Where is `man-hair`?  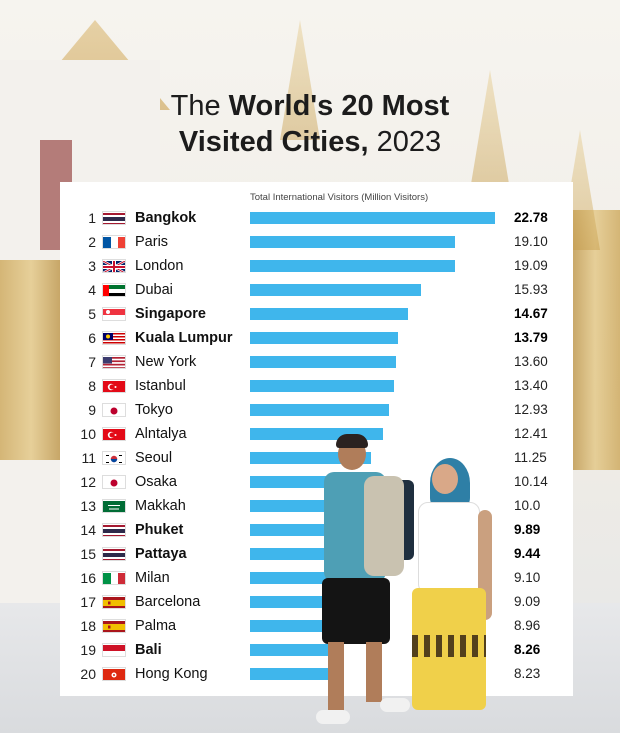 man-hair is located at coordinates (352, 441).